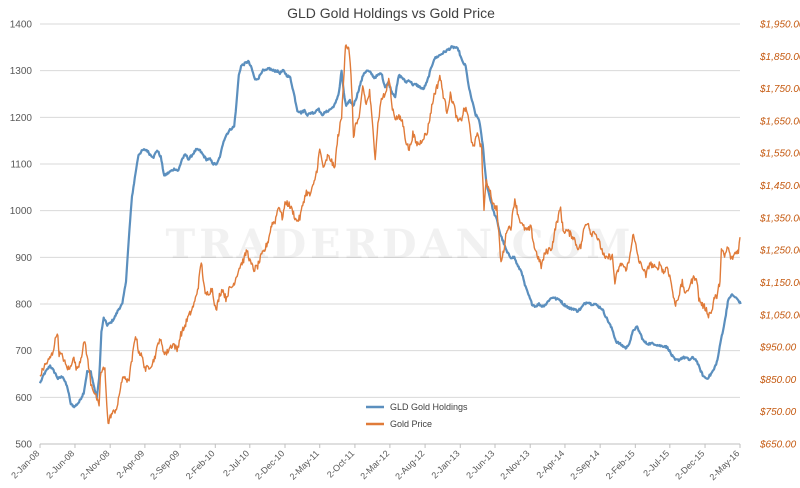 The height and width of the screenshot is (488, 800). I want to click on left-y-tick-label: 1400, so click(21, 25).